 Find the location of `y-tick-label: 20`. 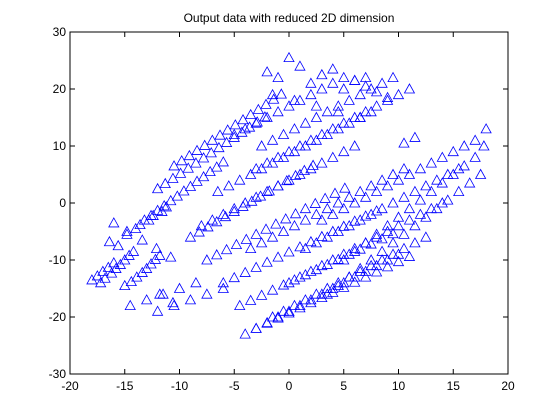

y-tick-label: 20 is located at coordinates (60, 89).